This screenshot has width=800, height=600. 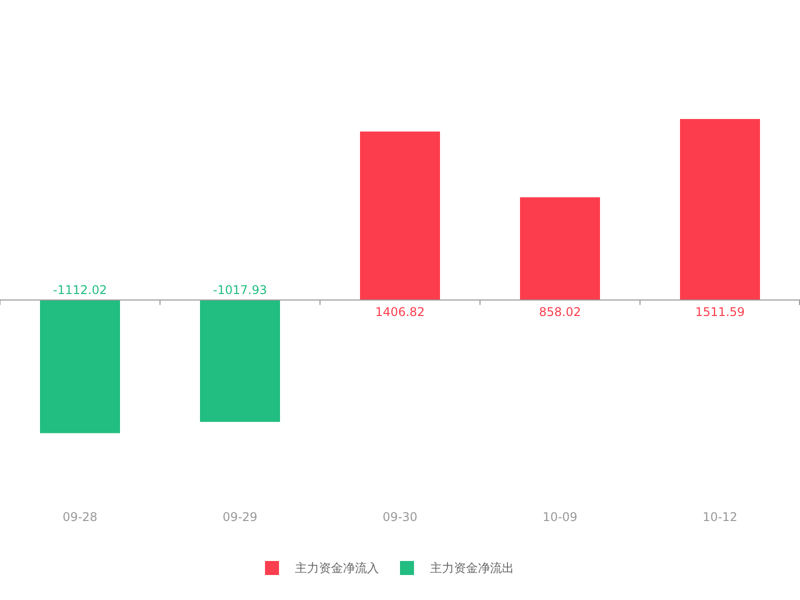 I want to click on x-tick-label: 10-09, so click(x=560, y=517).